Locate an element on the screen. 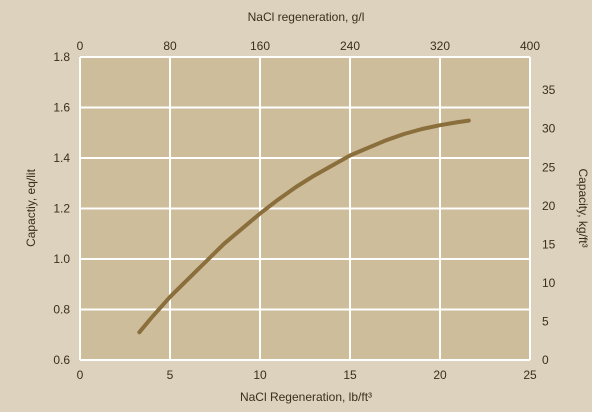  y-left-tick-label: 1.4 is located at coordinates (61, 158).